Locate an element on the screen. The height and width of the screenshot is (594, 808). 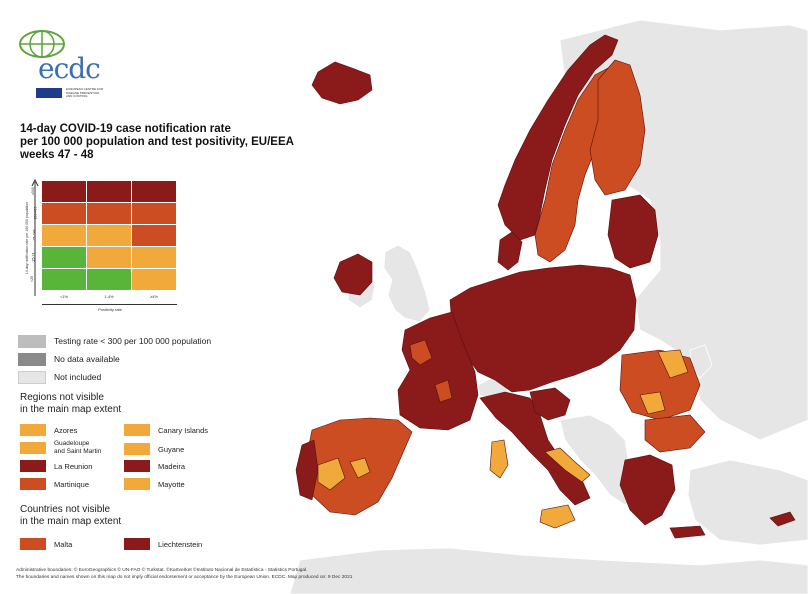
matrix-x-arrow is located at coordinates (109, 307).